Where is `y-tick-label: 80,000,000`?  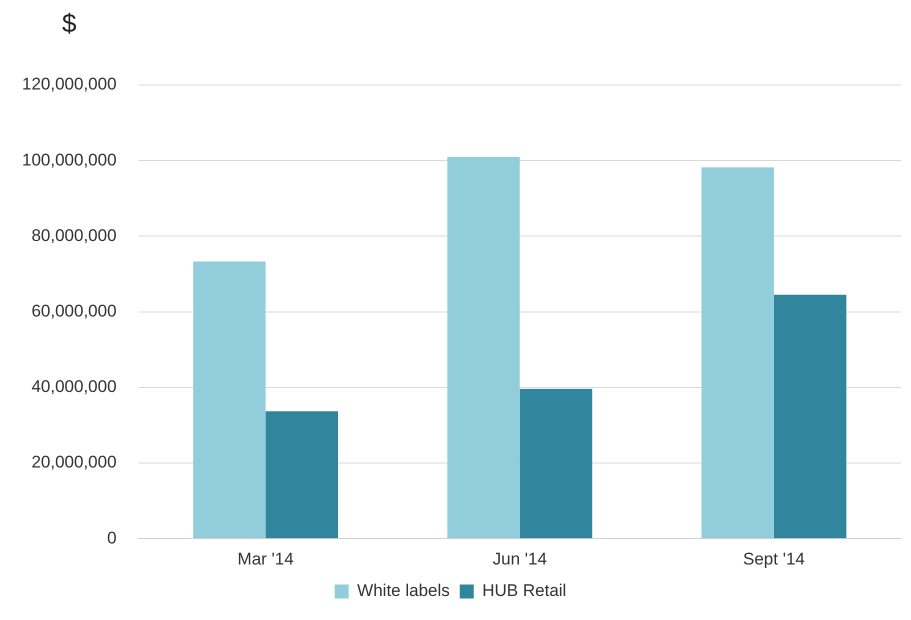 y-tick-label: 80,000,000 is located at coordinates (74, 235).